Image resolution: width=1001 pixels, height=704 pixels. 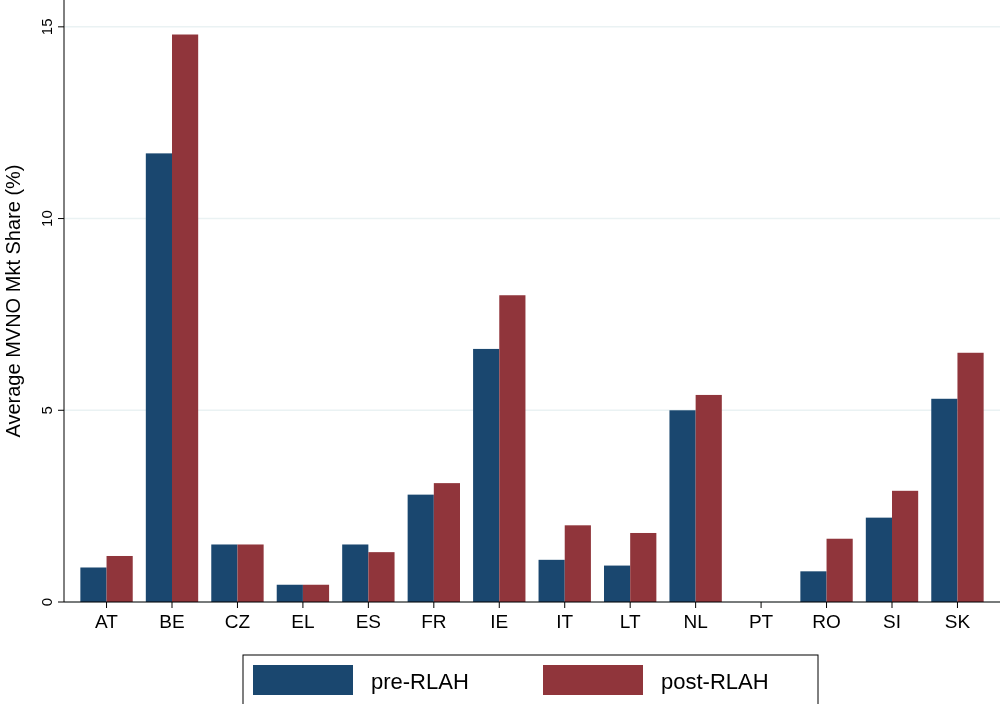 I want to click on y-tick-label: 10, so click(x=46, y=218).